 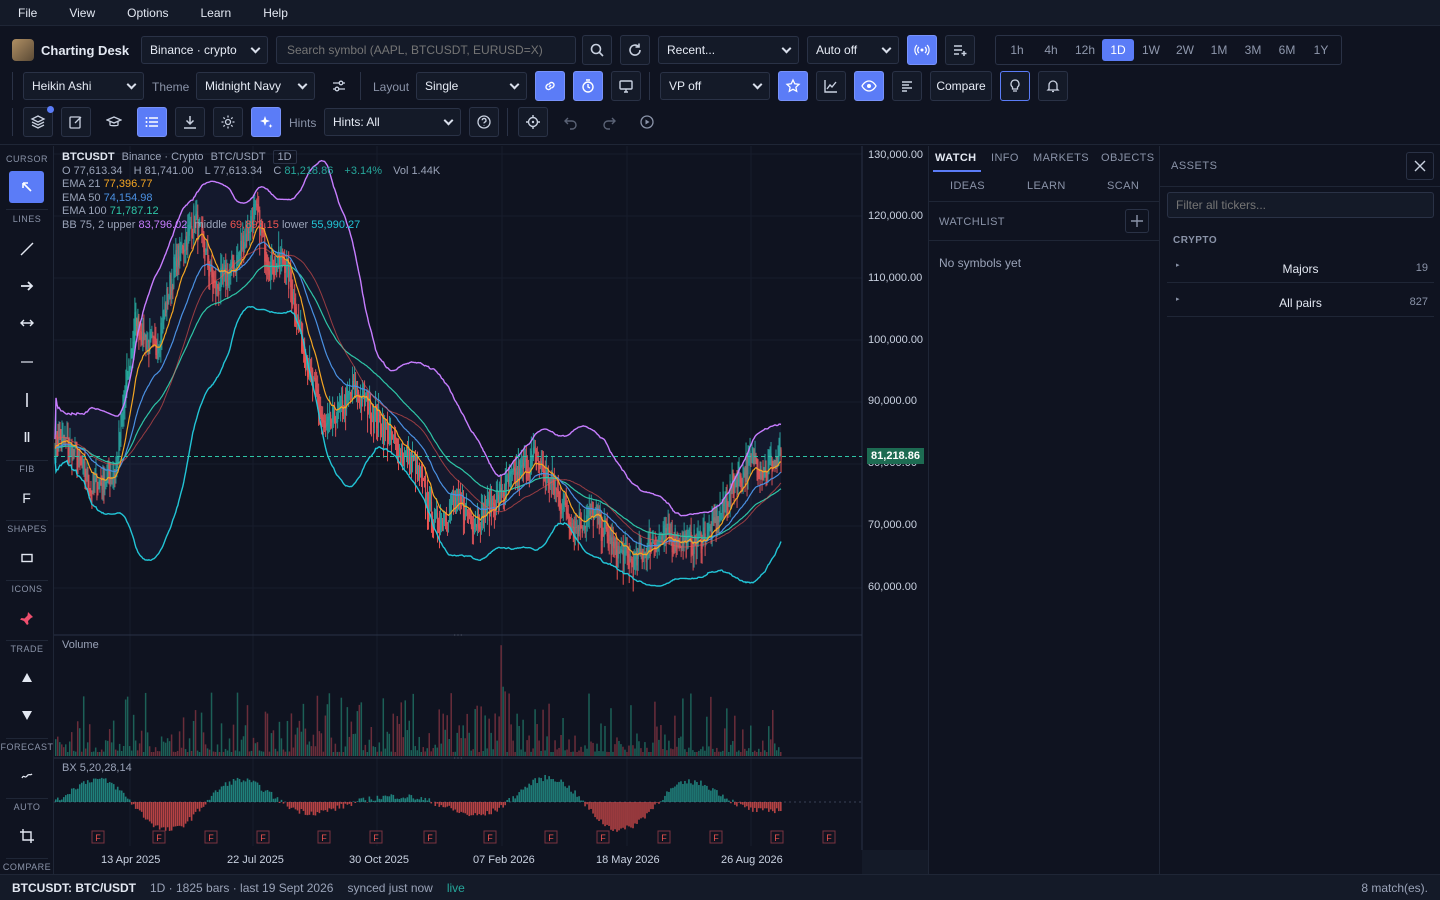 I want to click on ray-tool, so click(x=26, y=286).